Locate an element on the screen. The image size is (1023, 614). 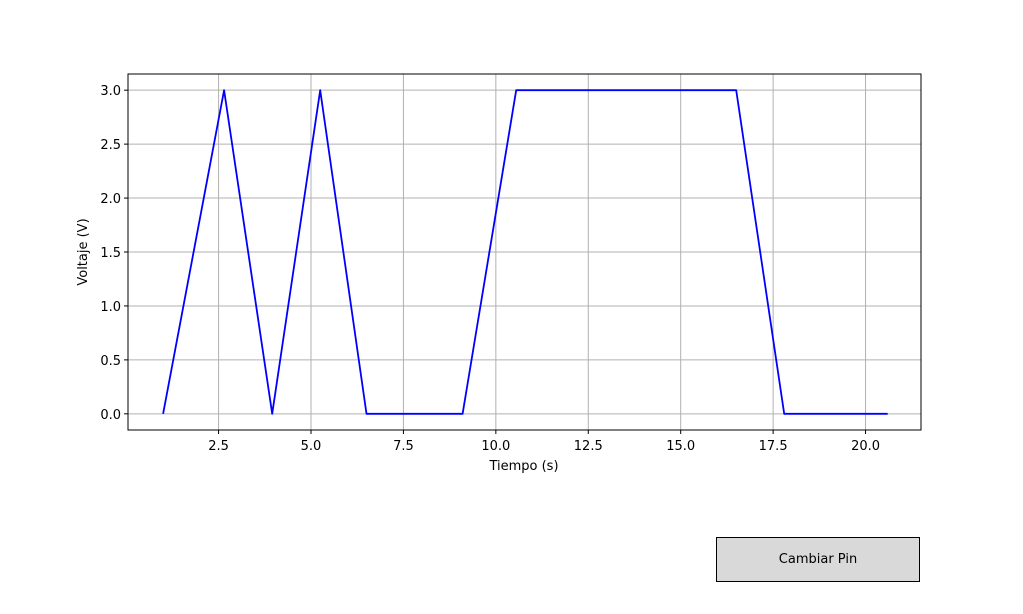
y-axis-label: Voltaje (V) is located at coordinates (83, 251).